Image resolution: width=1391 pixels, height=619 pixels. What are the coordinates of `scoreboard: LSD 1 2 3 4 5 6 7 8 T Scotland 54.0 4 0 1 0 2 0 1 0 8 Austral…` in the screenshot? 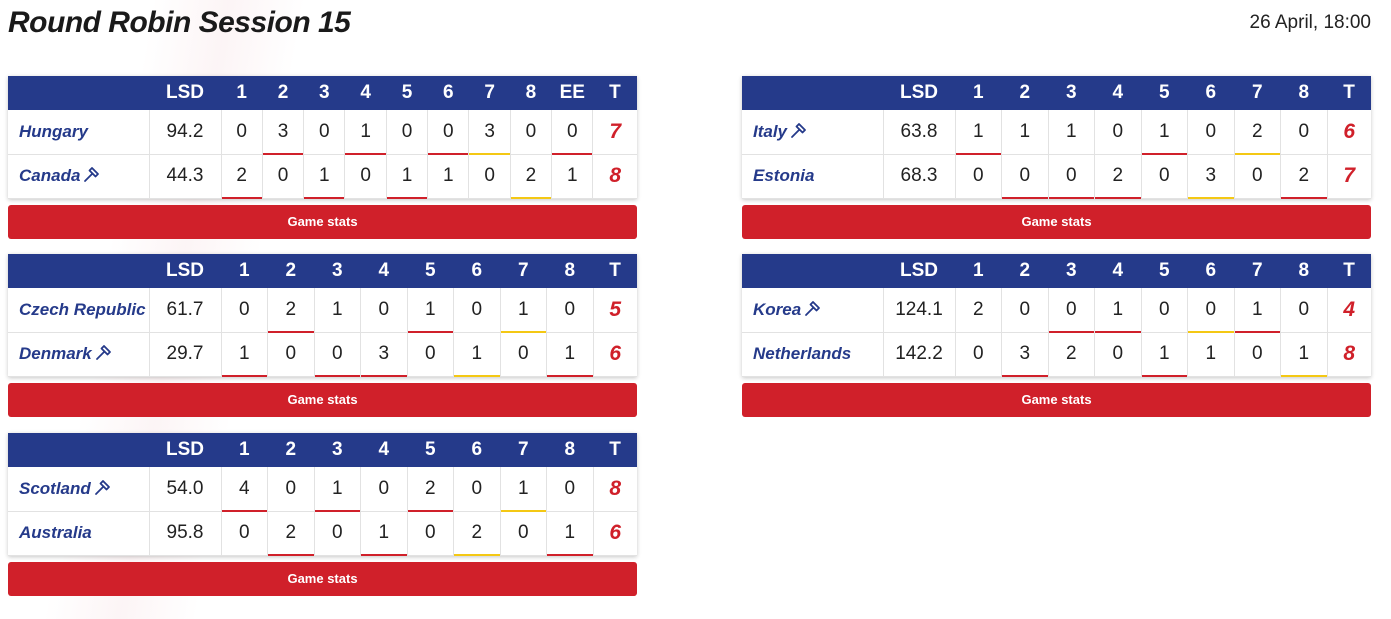 It's located at (322, 494).